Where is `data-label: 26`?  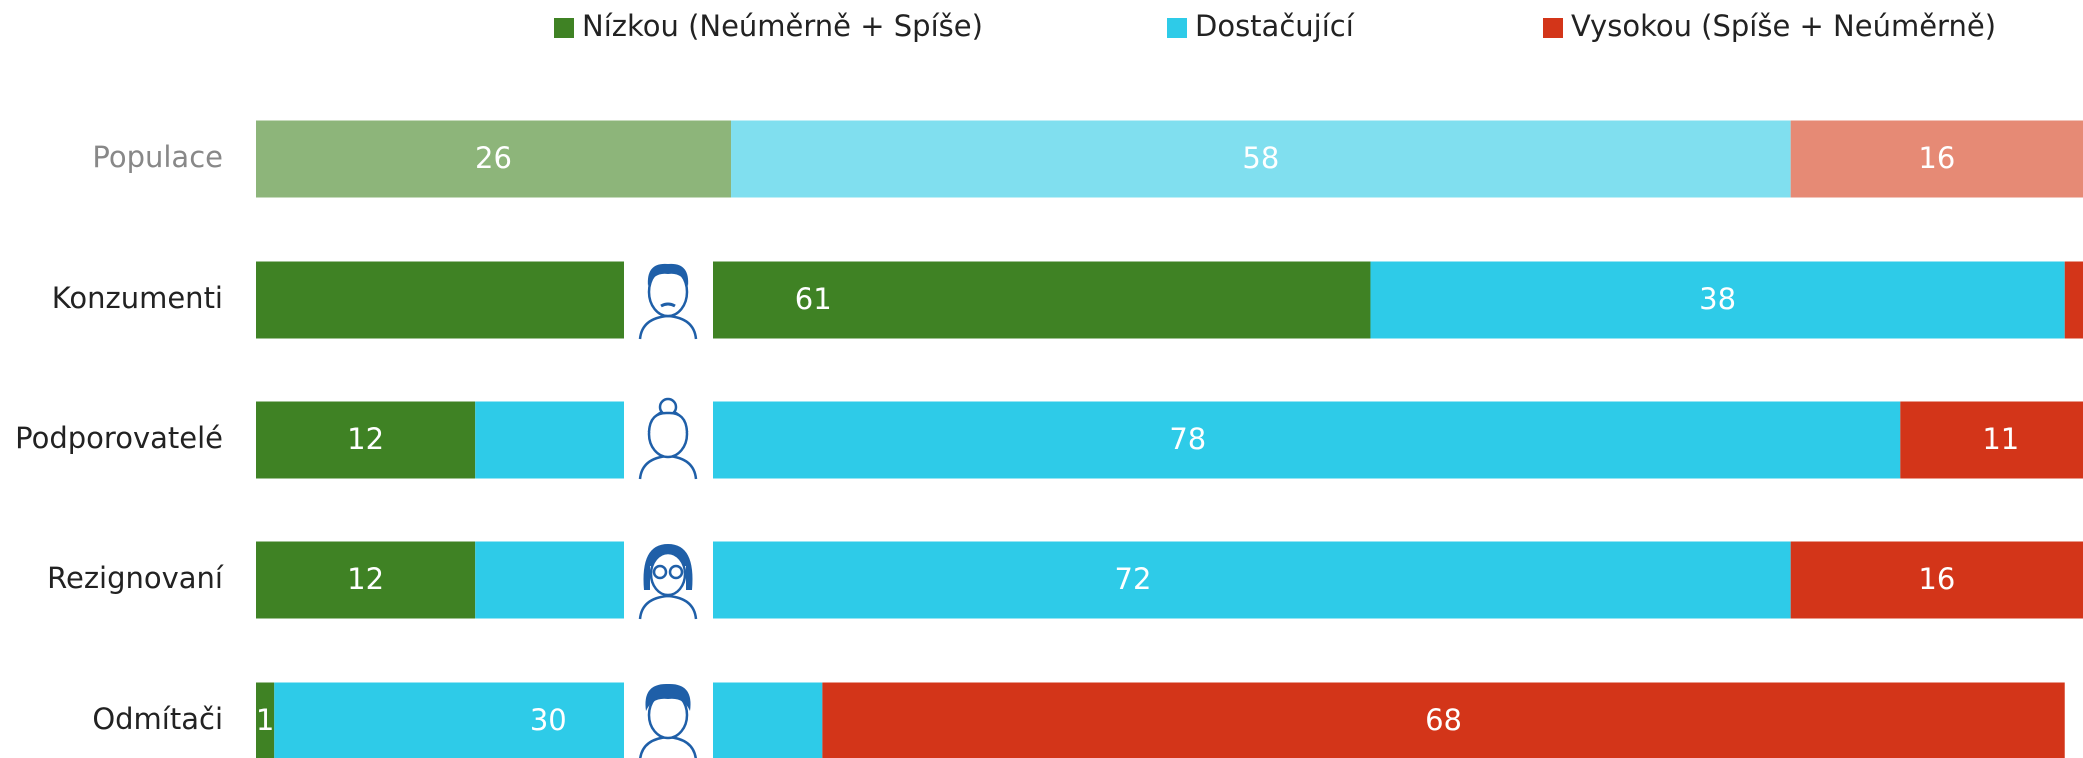 data-label: 26 is located at coordinates (493, 158).